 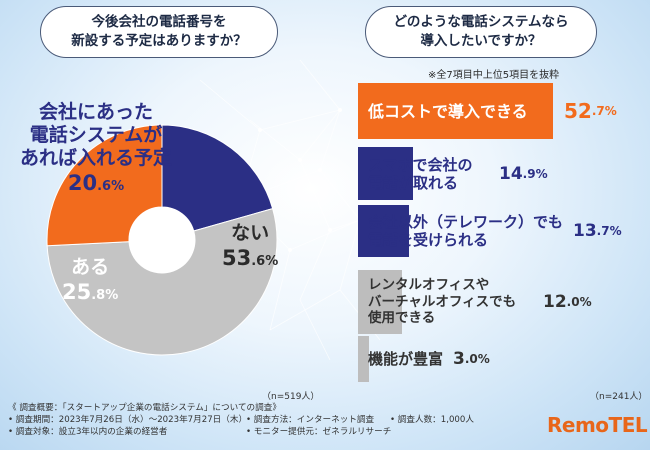 I want to click on pie-n-label: （n=519人）, so click(x=291, y=397).